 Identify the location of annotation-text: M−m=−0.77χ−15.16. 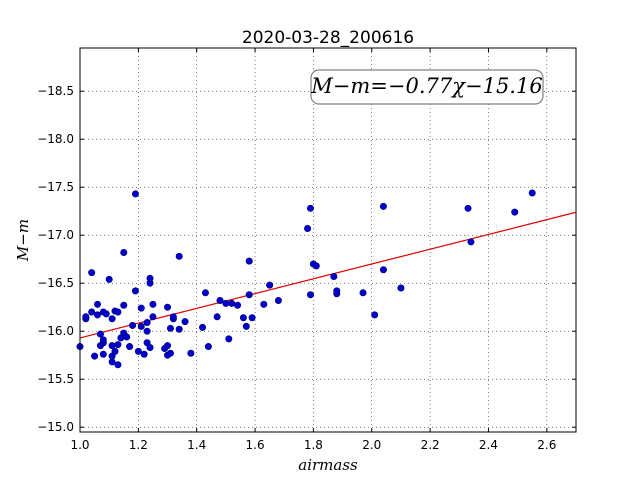
(426, 86).